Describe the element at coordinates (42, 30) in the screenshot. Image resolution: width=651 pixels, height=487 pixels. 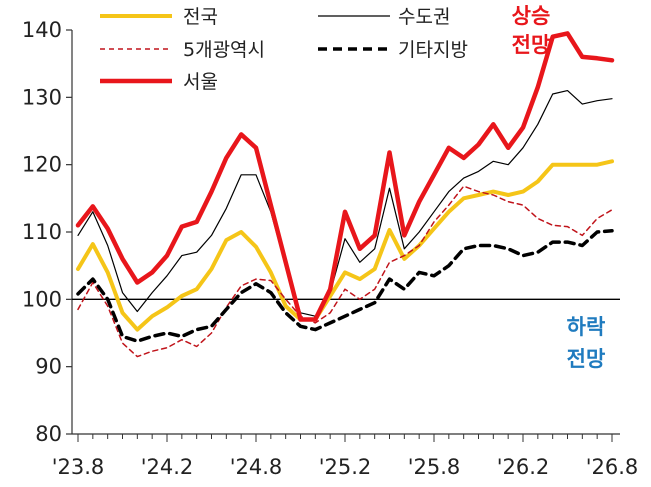
I see `y-tick-label: 140` at that location.